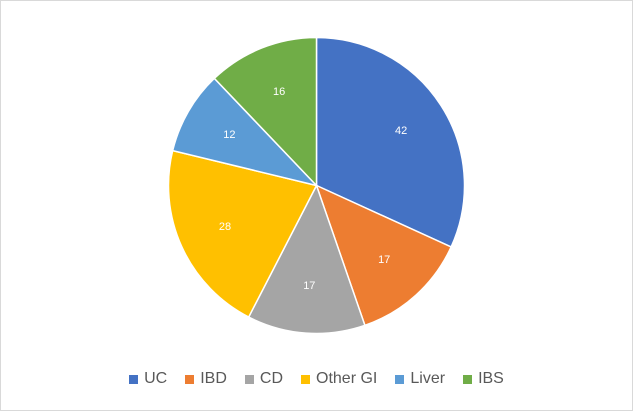 The image size is (633, 411). I want to click on chart-legend: UC IBD CD Other GI Liver IBS, so click(316, 379).